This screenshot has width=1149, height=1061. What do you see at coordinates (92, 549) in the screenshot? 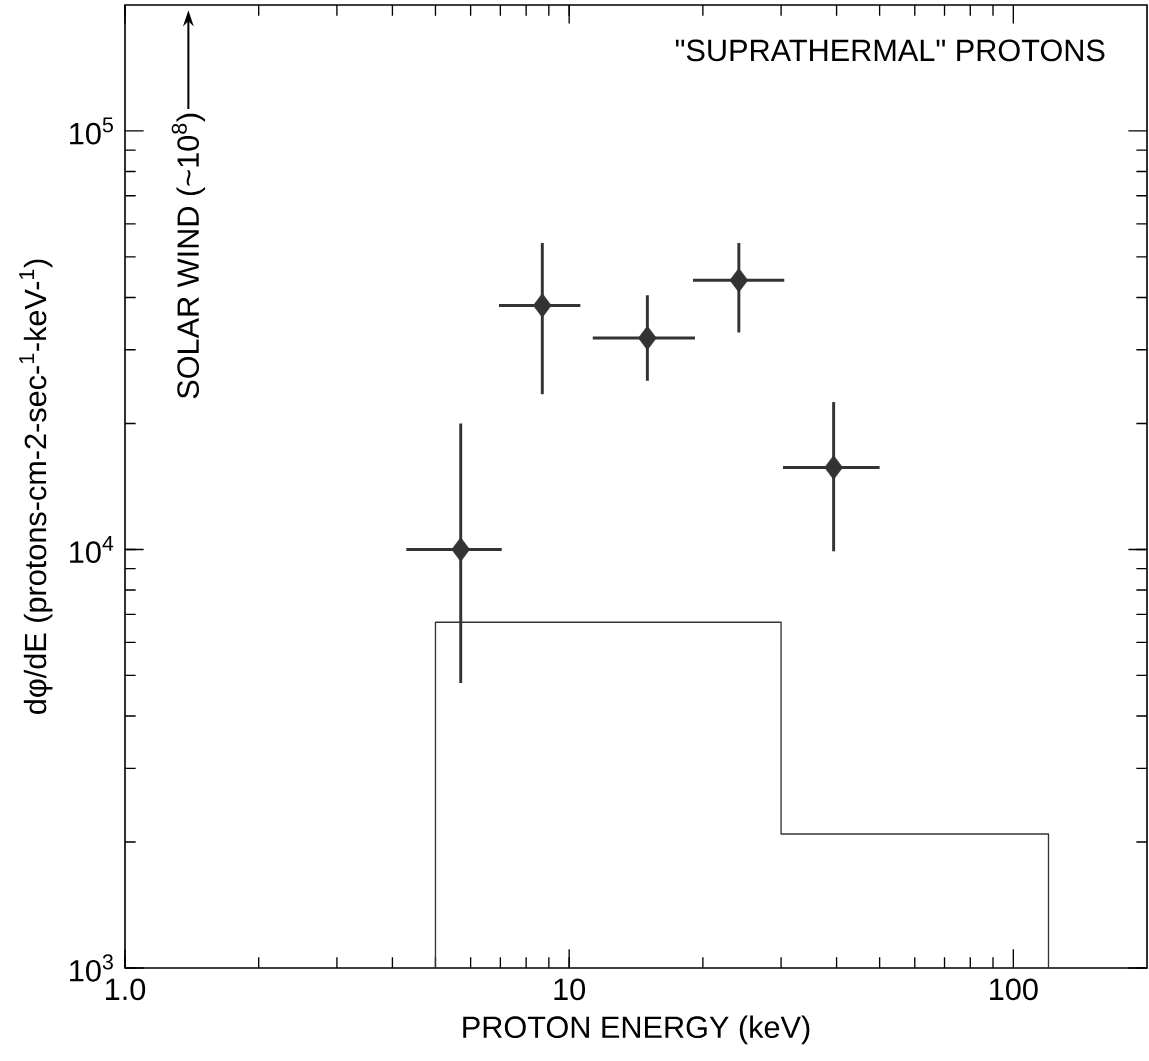
I see `y-tick-label: 10$^{4}$` at bounding box center [92, 549].